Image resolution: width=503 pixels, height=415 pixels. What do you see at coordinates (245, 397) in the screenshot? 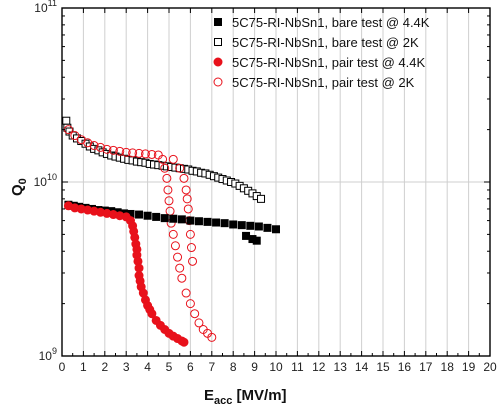
I see `x-axis-title: Eacc [MV/m]` at bounding box center [245, 397].